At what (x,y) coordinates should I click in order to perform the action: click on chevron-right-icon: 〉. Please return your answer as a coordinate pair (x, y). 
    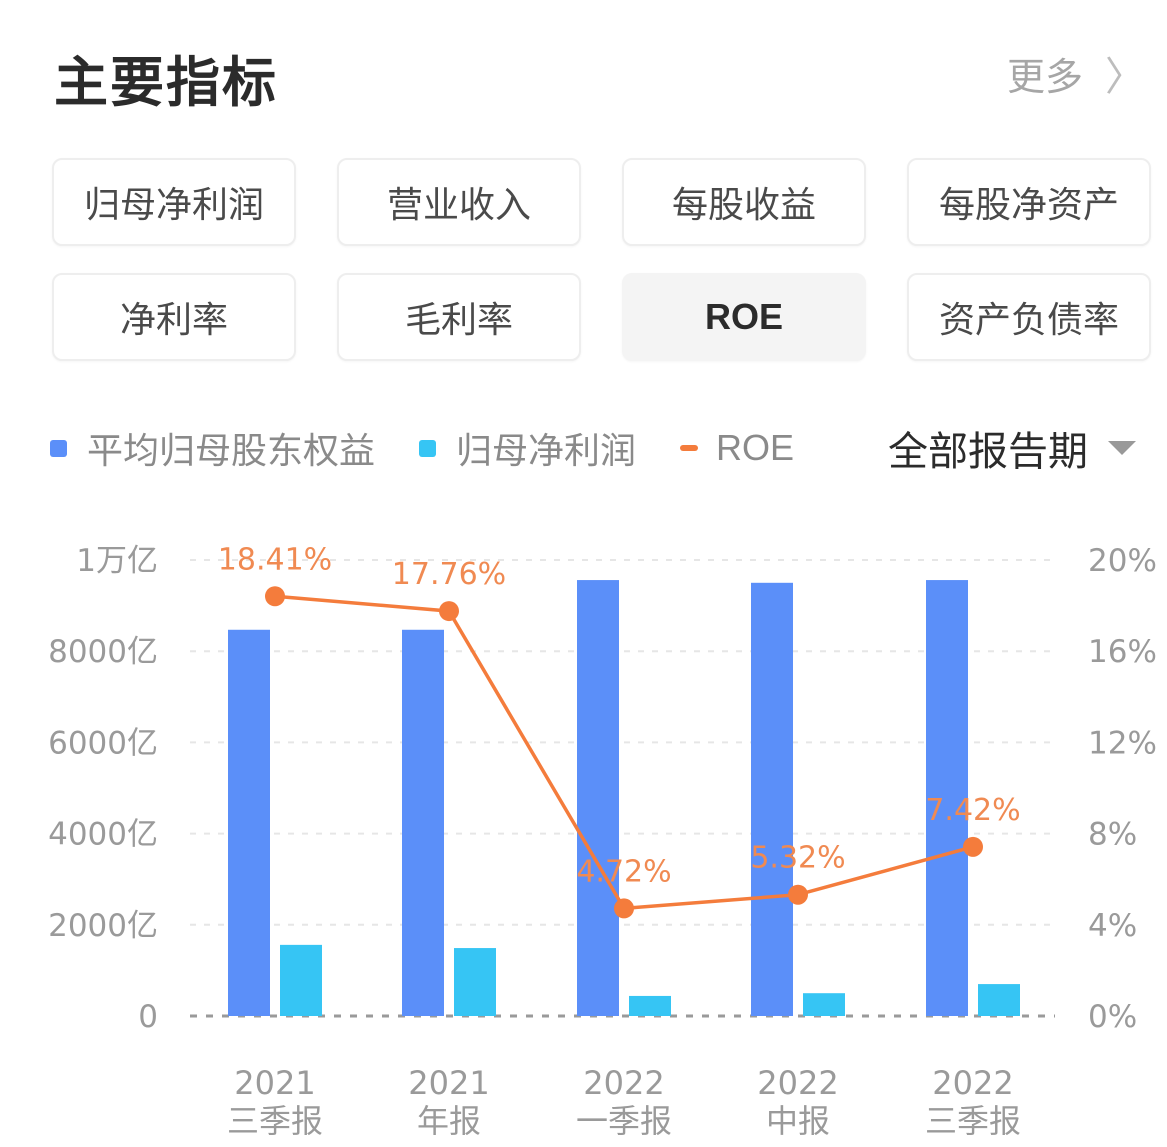
    Looking at the image, I should click on (1125, 77).